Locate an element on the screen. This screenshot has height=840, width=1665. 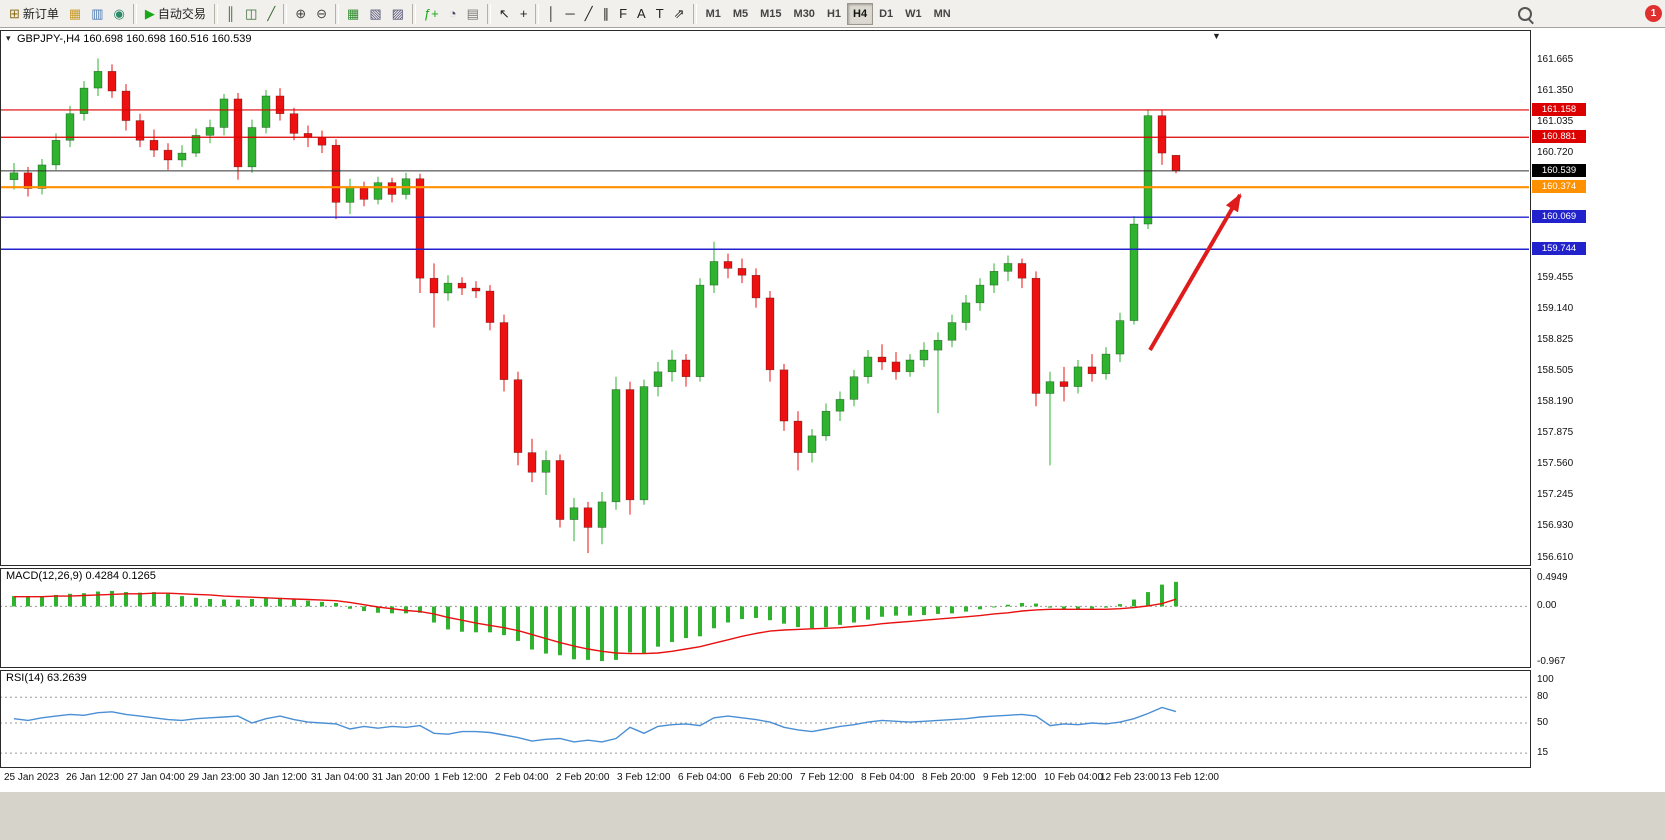
templates-button: ▤ is located at coordinates (473, 14).